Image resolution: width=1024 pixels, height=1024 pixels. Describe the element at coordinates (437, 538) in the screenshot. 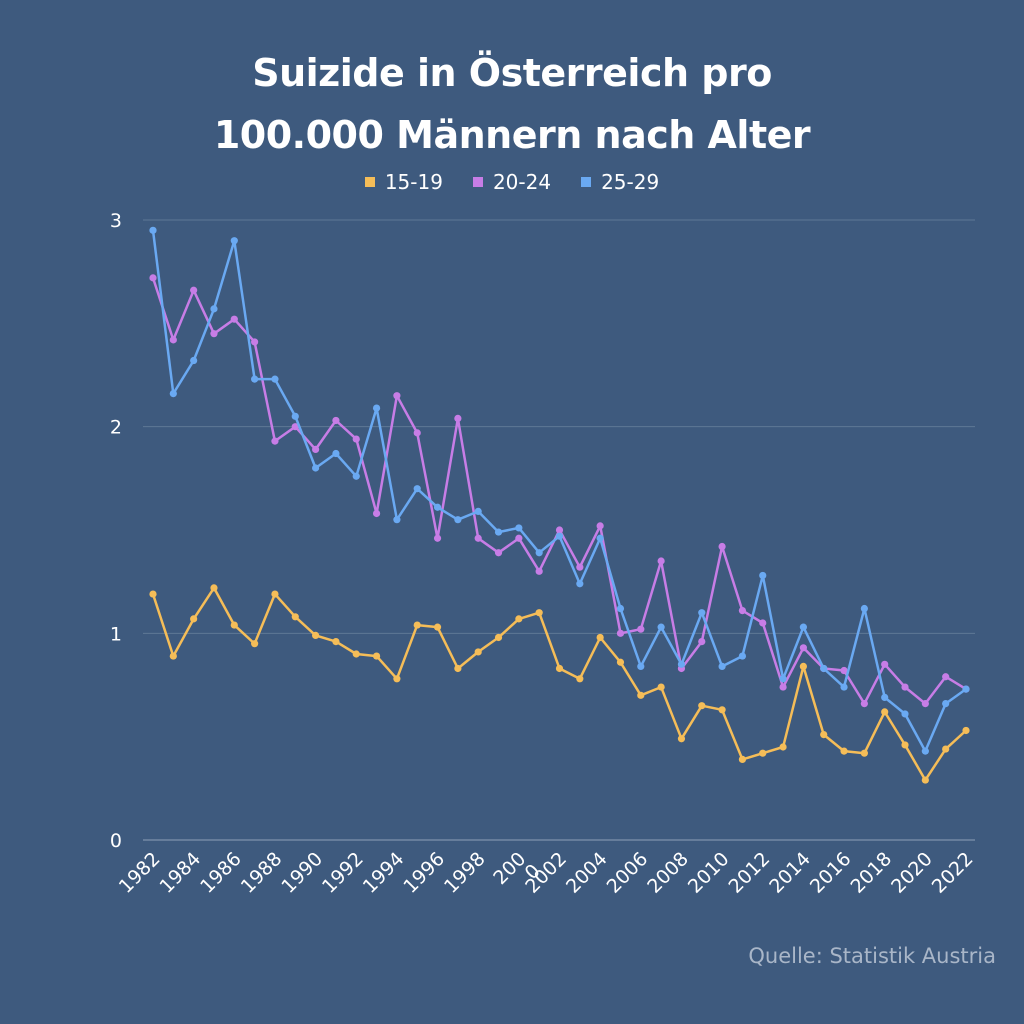

I see `point-20-24-1996` at that location.